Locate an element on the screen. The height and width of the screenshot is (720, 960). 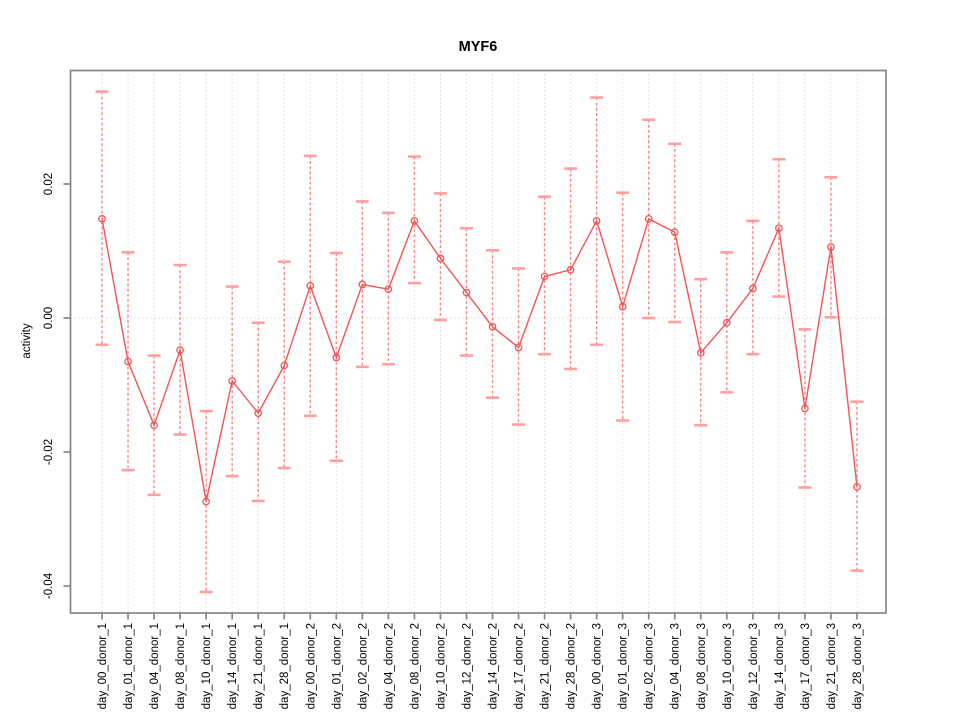
x-tick-label: day_08_donor_2 is located at coordinates (415, 666).